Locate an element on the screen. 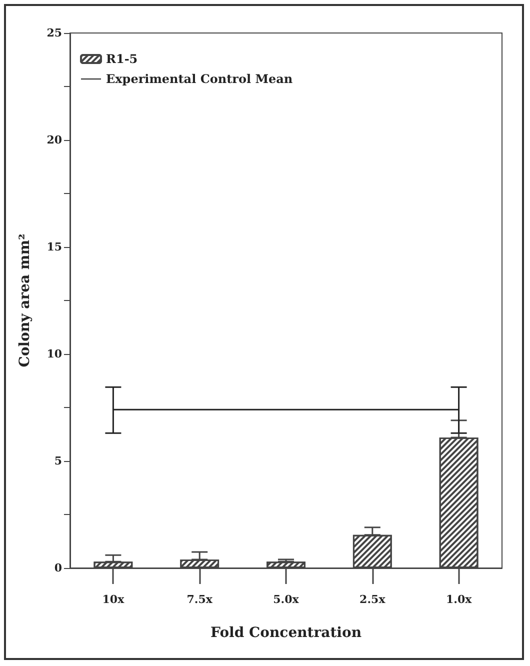 The height and width of the screenshot is (666, 530). x-axis-title: Fold Concentration is located at coordinates (286, 633).